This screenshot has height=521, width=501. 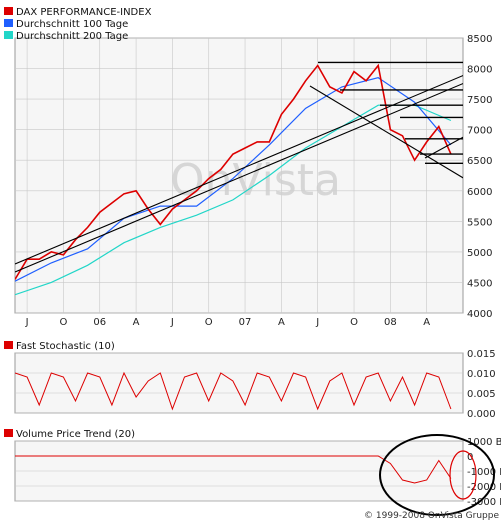 I want to click on vpt-y-tick-label: 0, so click(x=470, y=457).